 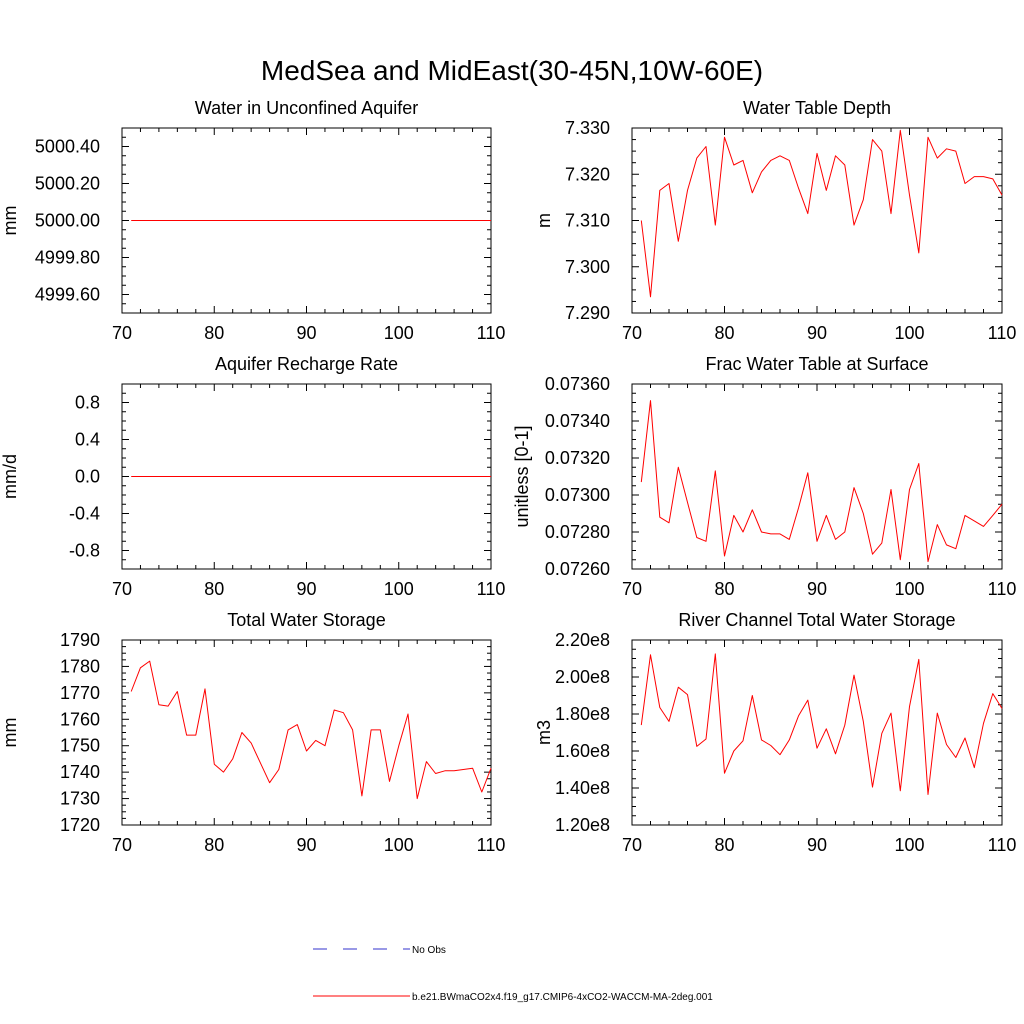 I want to click on y-tick-label: 1730, so click(x=80, y=799).